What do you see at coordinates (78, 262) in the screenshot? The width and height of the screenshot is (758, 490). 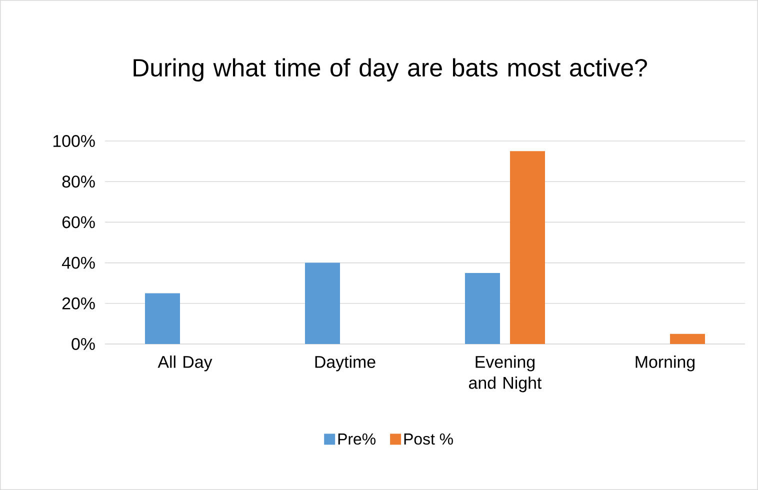 I see `y-tick-label: 40%` at bounding box center [78, 262].